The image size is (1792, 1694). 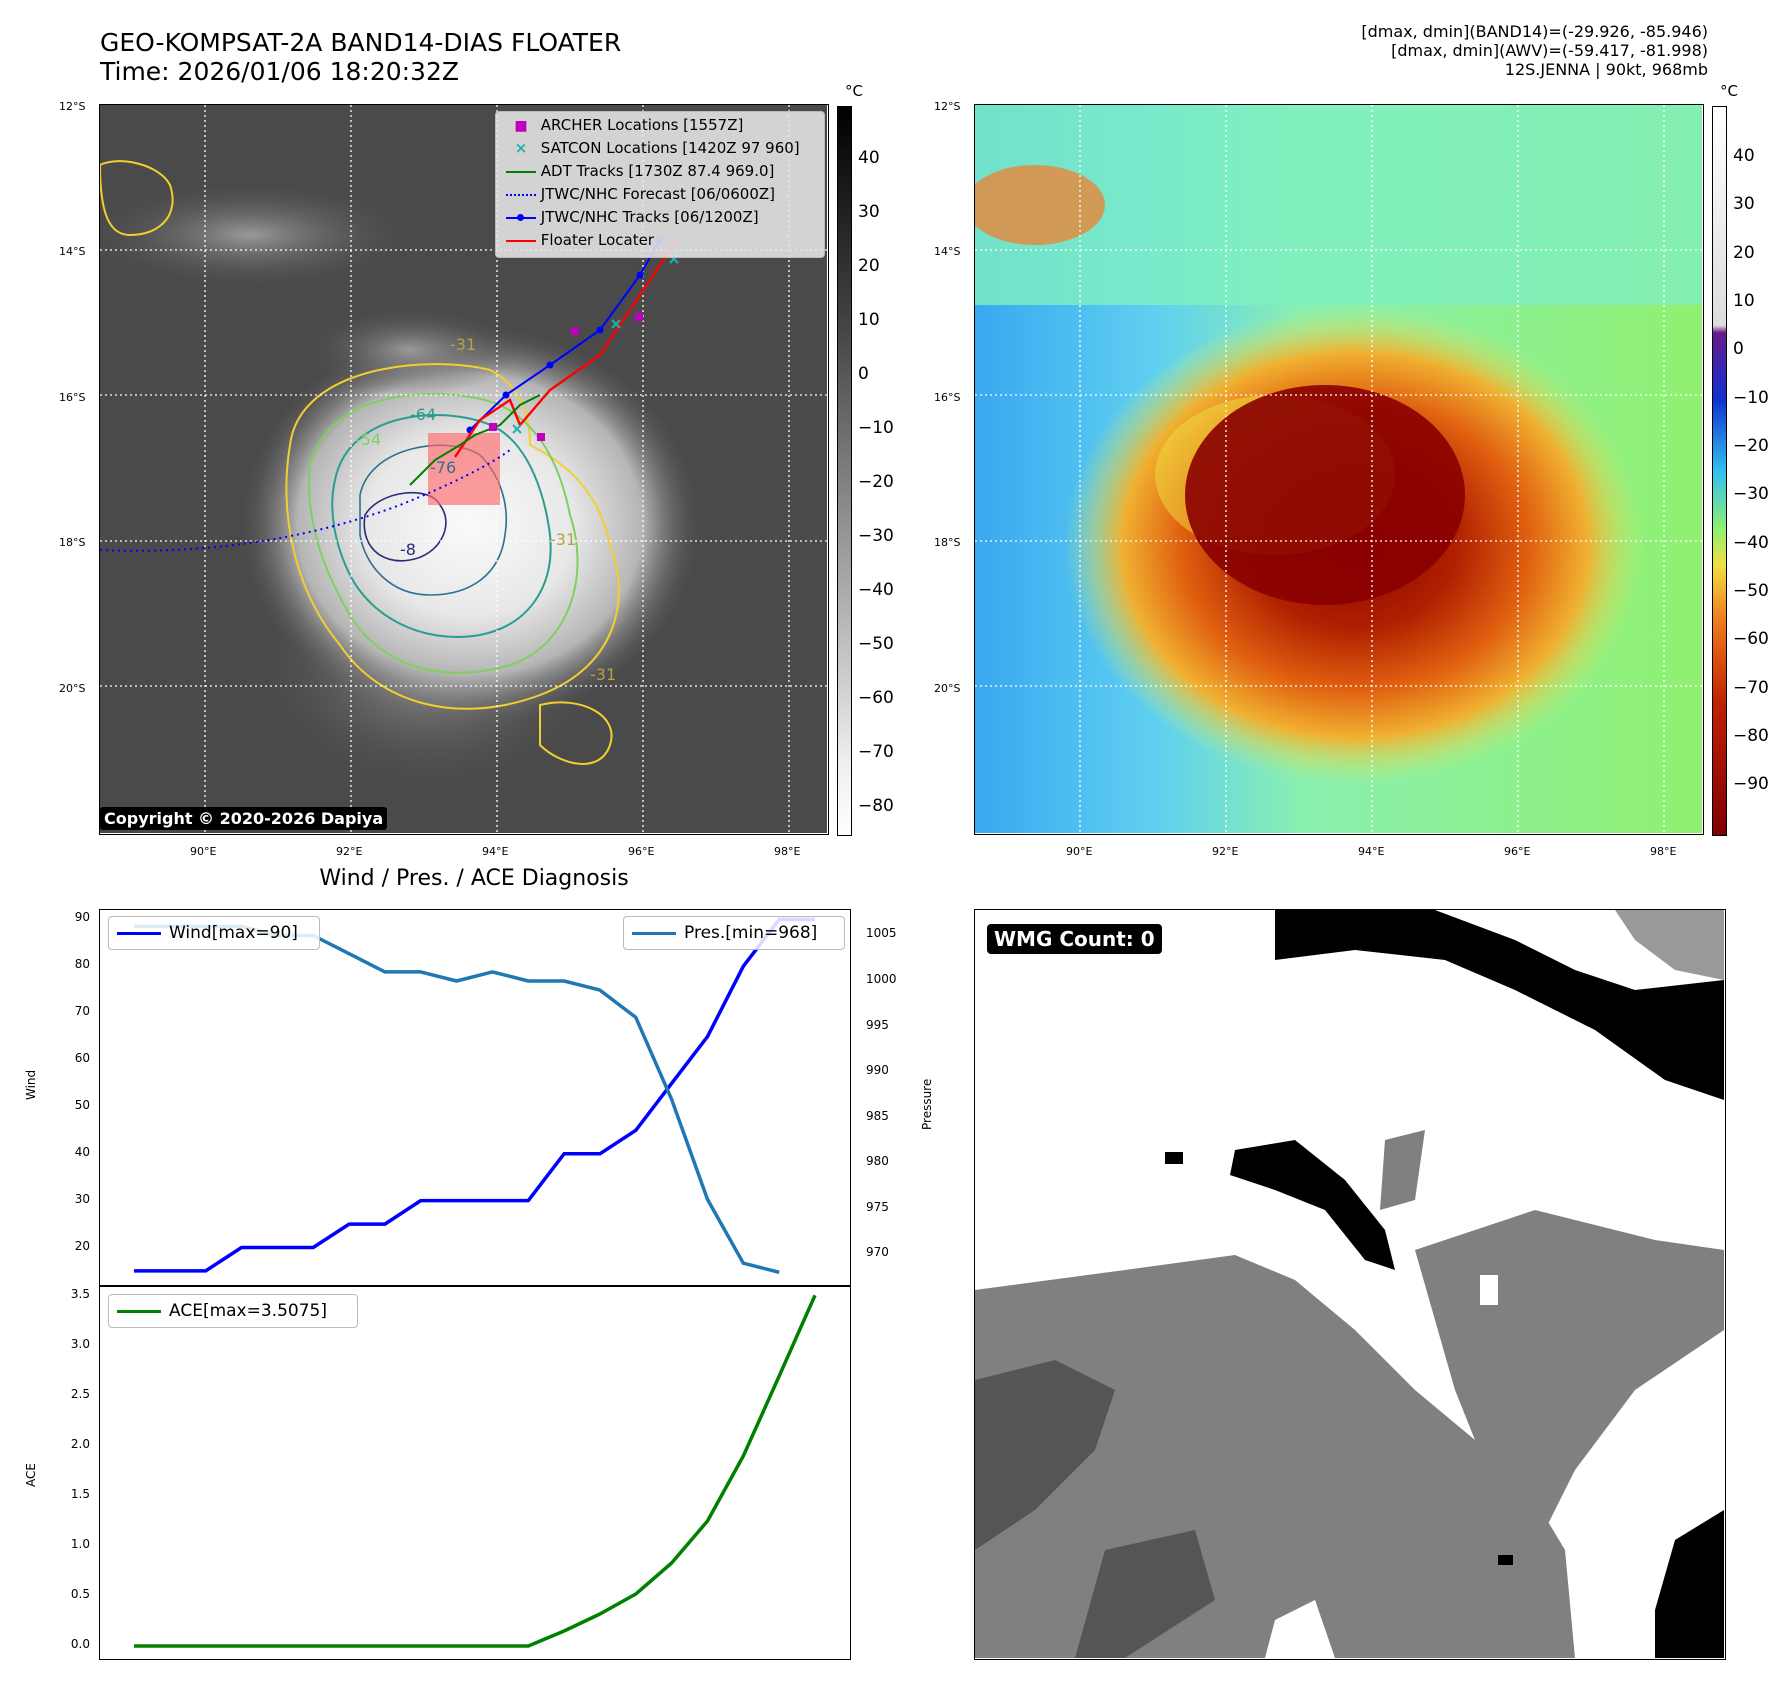 I want to click on wind-y-tick-7: 90, so click(x=82, y=917).